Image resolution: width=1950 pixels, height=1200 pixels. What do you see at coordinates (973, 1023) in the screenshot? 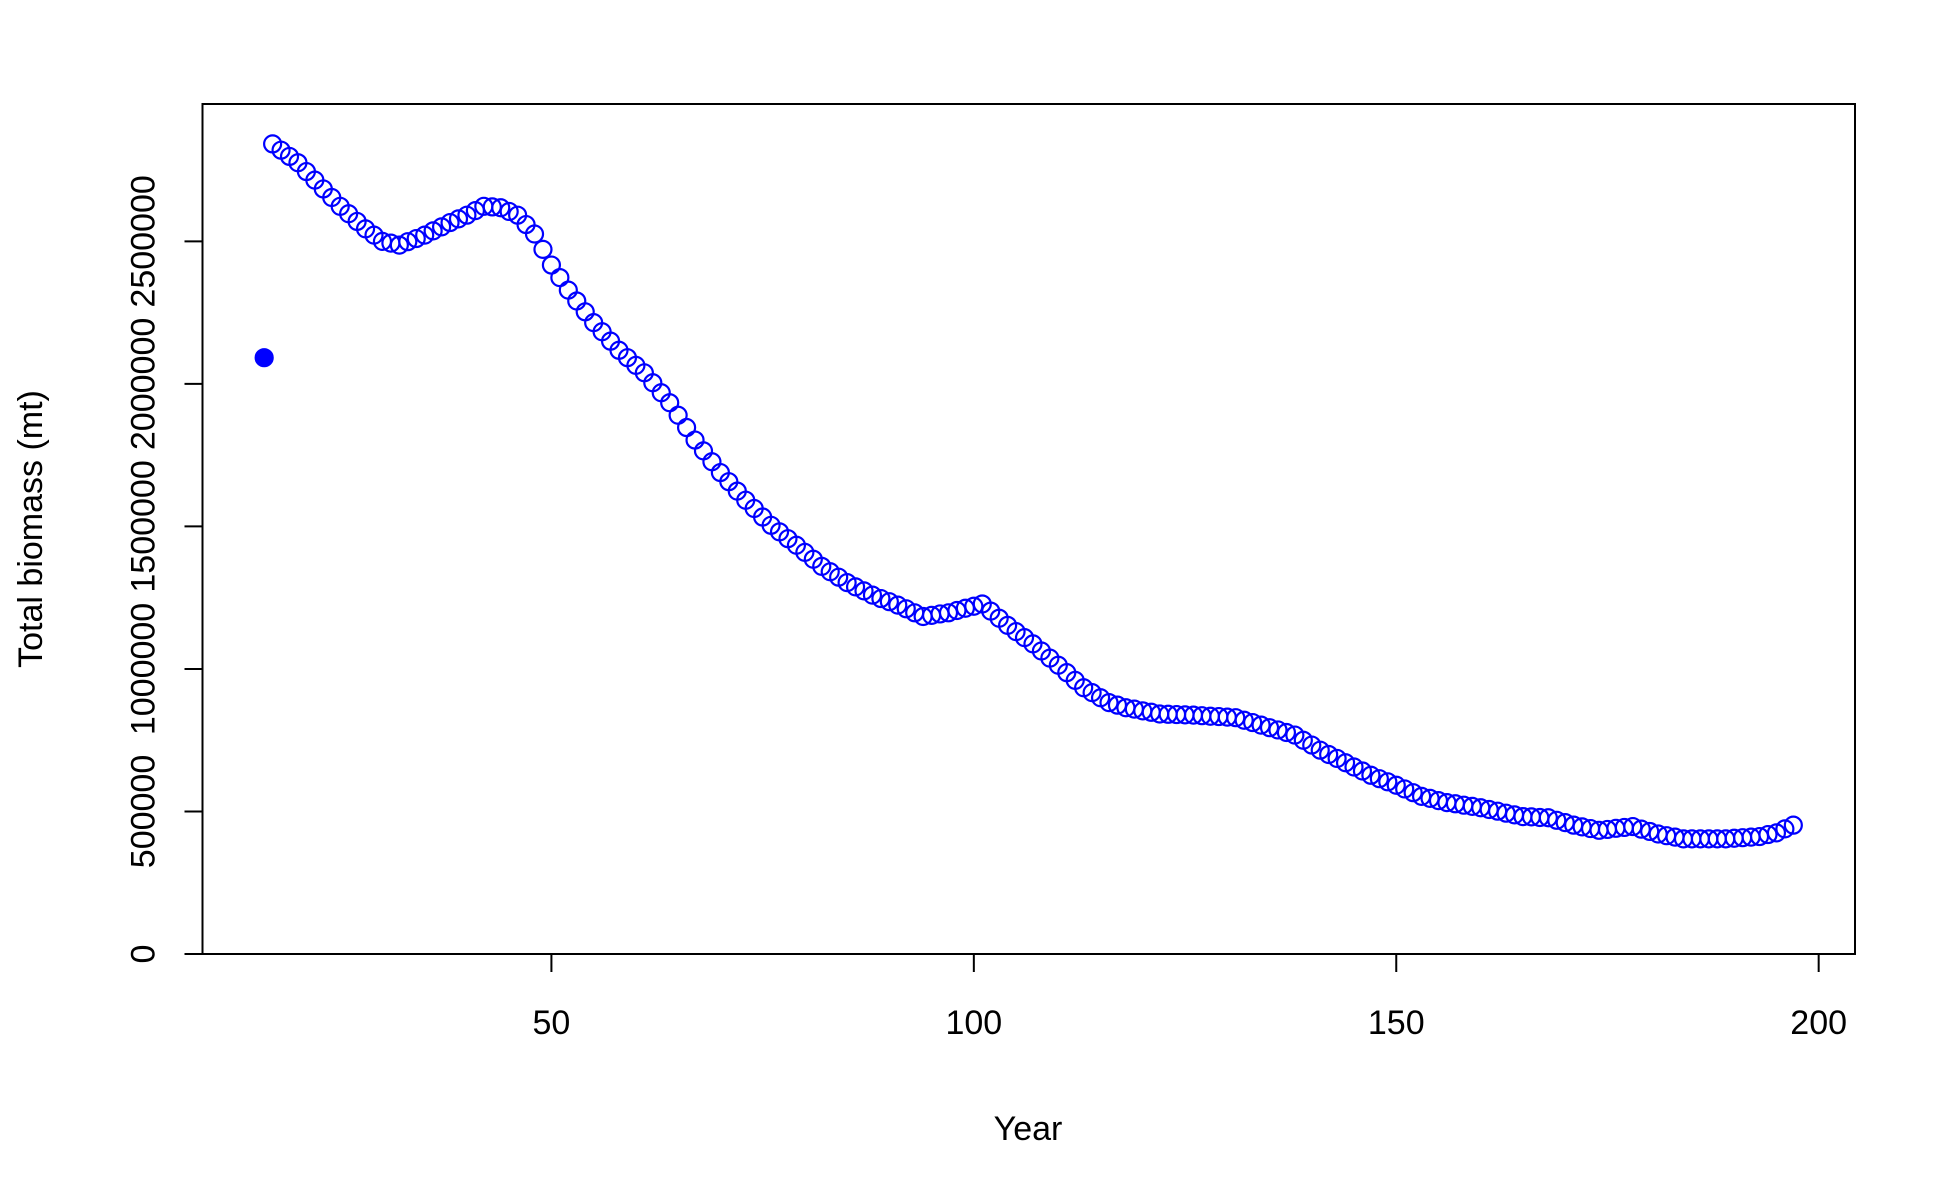
I see `x-tick-label: 100` at bounding box center [973, 1023].